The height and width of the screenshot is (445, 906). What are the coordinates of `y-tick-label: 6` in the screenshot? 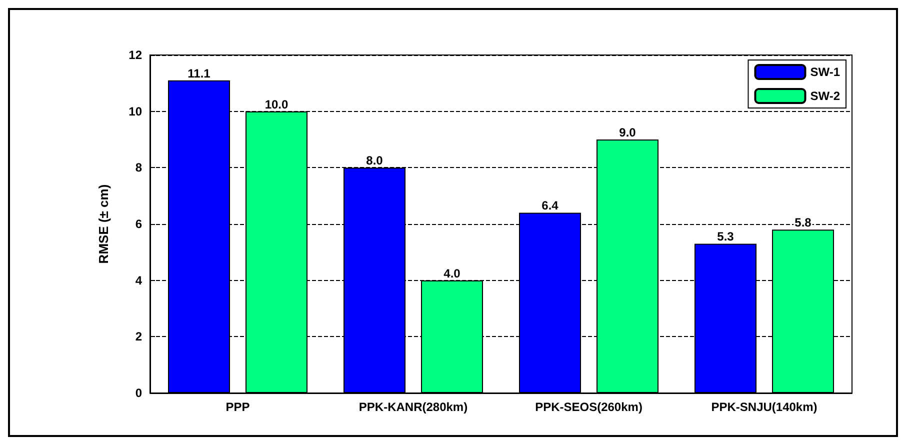 It's located at (138, 224).